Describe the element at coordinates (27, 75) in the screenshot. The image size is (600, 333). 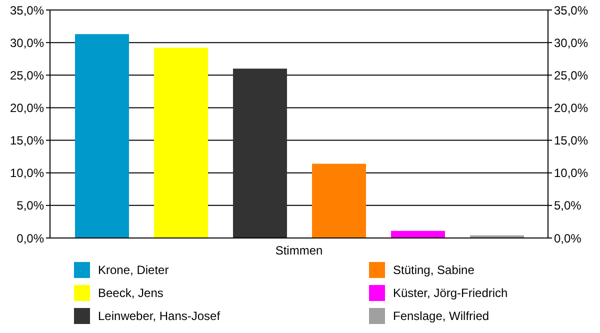
I see `y-tick-label: 25,0%` at that location.